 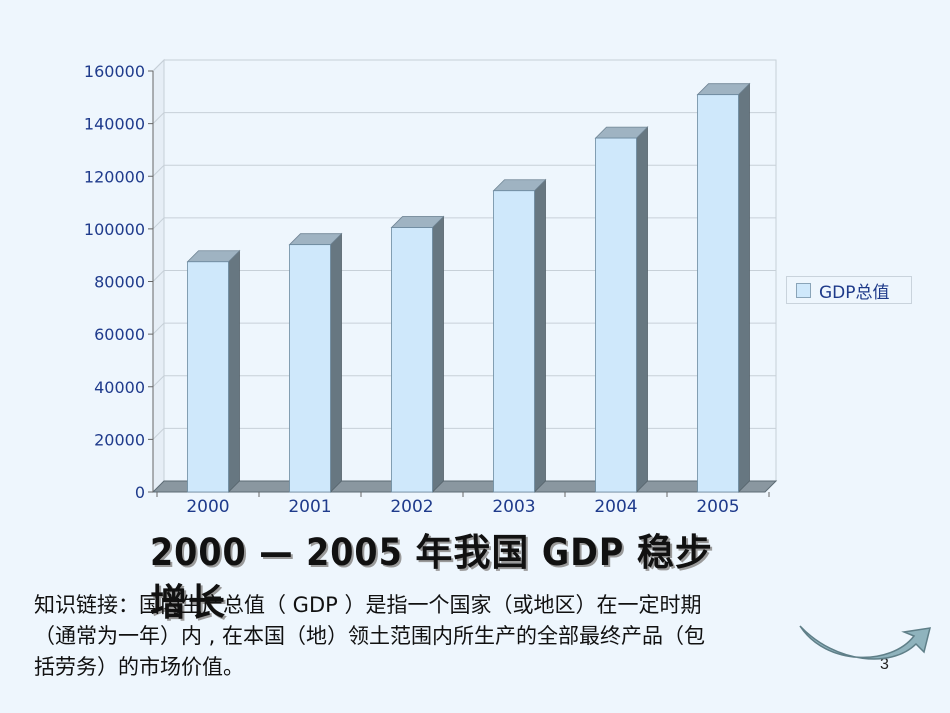 What do you see at coordinates (854, 292) in the screenshot?
I see `legend-label: GDP总值` at bounding box center [854, 292].